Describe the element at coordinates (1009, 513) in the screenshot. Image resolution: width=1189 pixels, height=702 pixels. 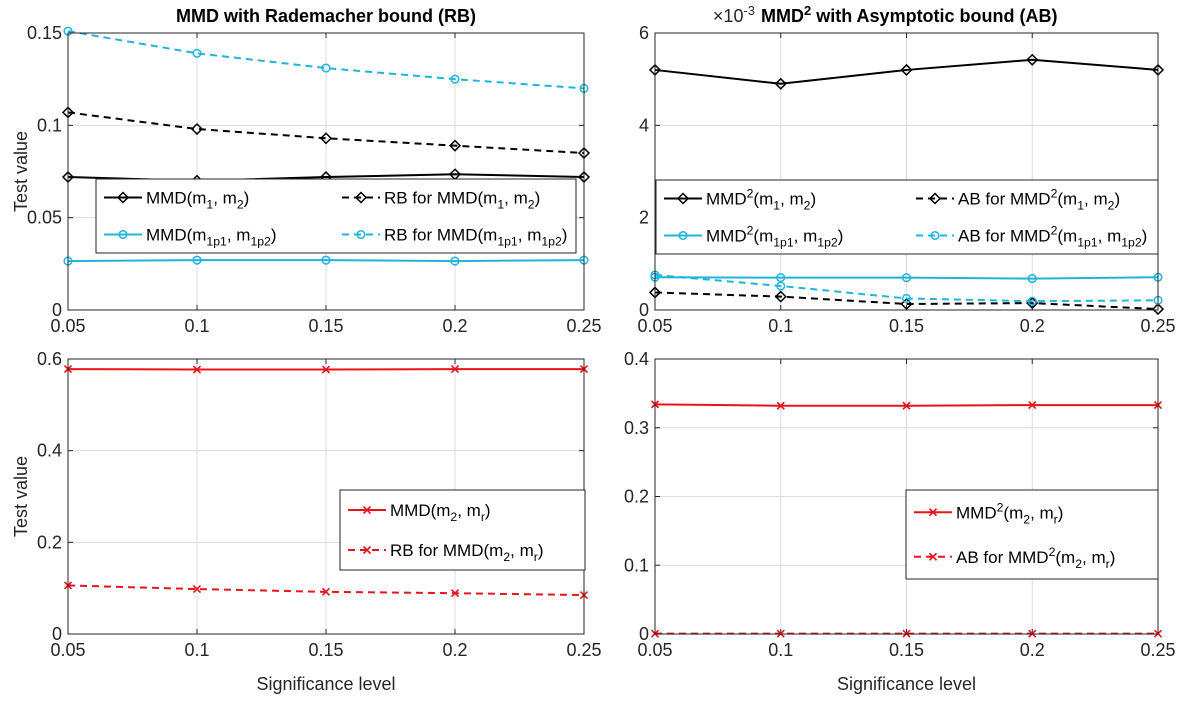
I see `legend-label: MMD2(m2, mr)` at that location.